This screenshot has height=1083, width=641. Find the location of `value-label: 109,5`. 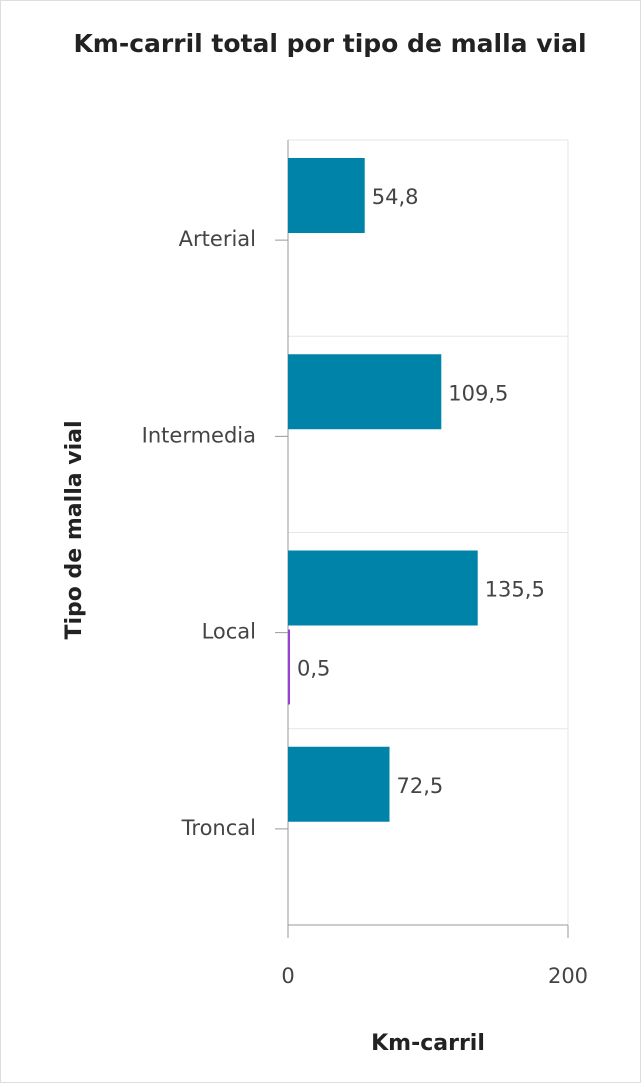

value-label: 109,5 is located at coordinates (478, 393).